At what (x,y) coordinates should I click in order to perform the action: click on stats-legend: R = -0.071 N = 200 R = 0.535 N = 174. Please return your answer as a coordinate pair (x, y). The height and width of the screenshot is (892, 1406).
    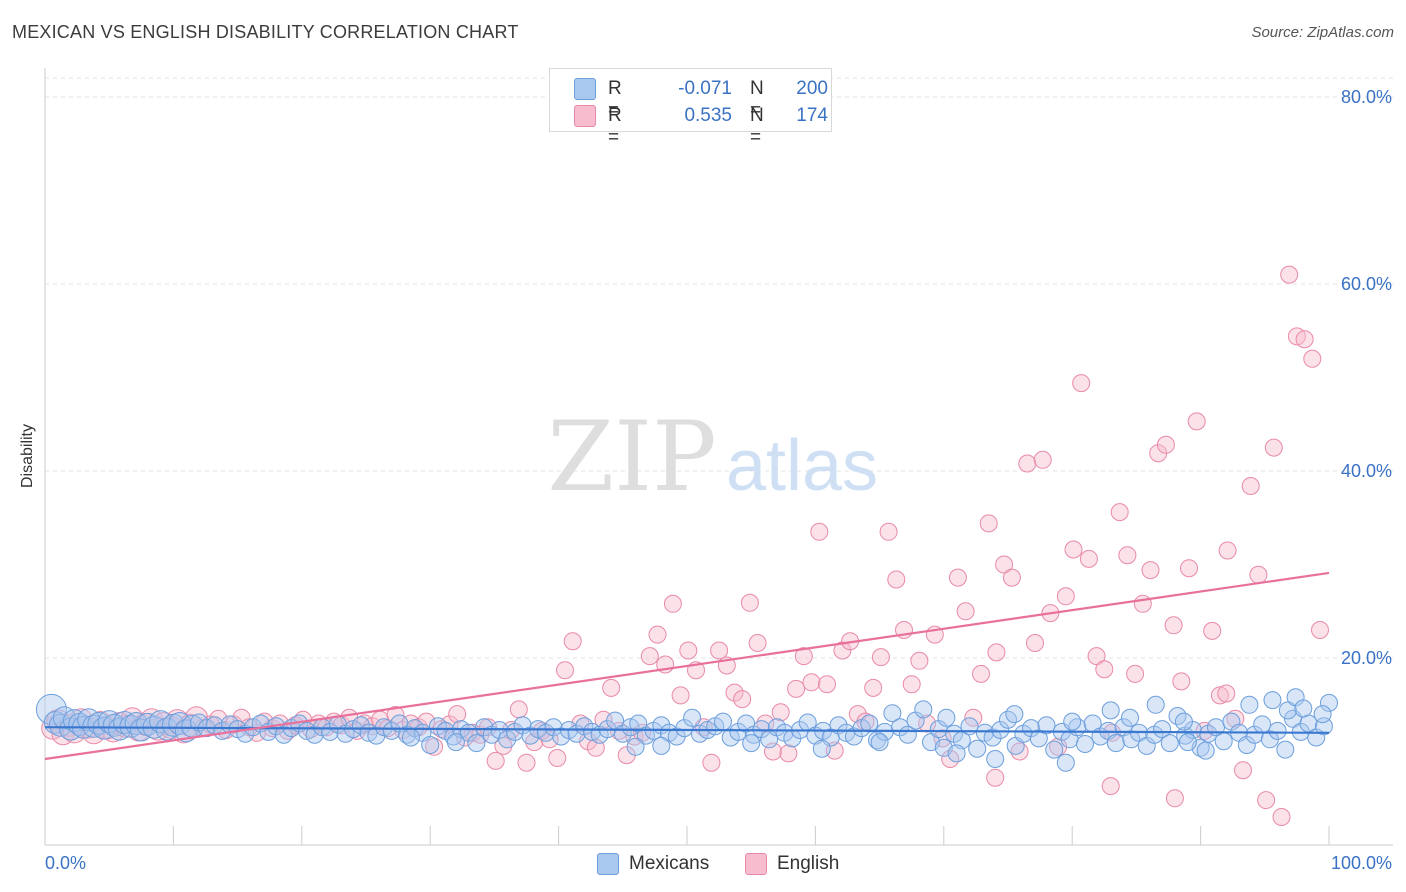
    Looking at the image, I should click on (690, 108).